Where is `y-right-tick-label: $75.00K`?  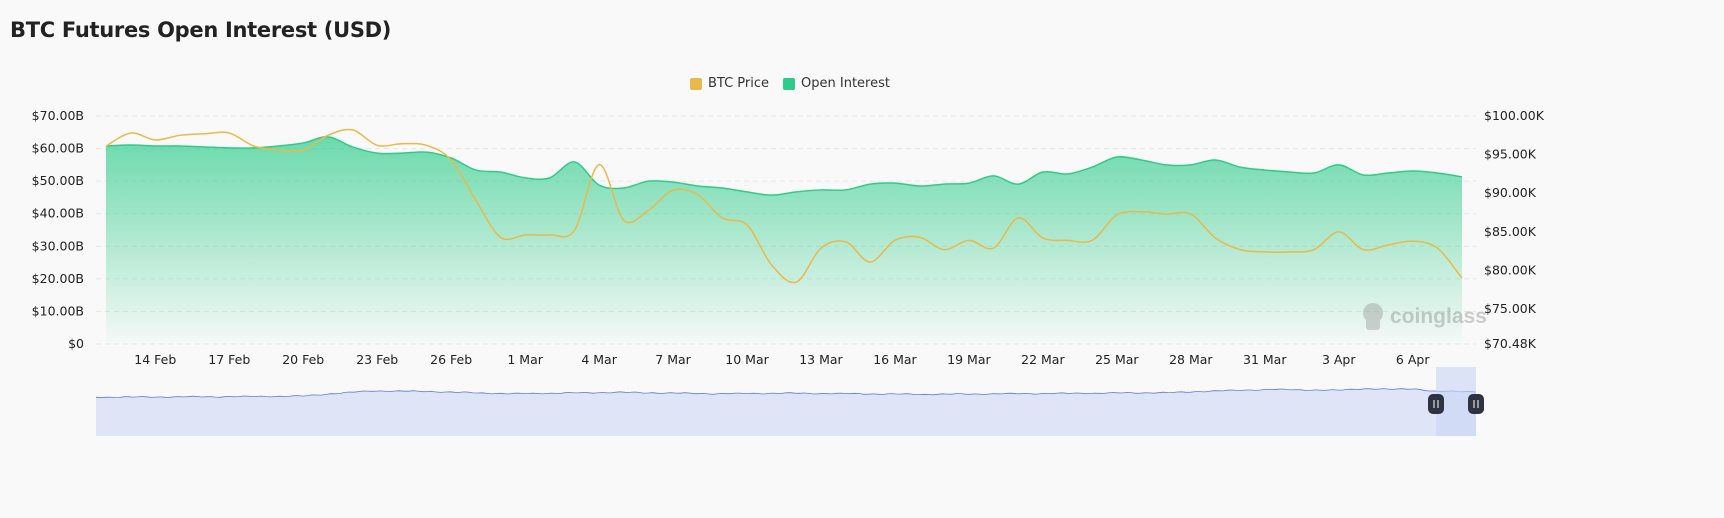 y-right-tick-label: $75.00K is located at coordinates (1510, 308).